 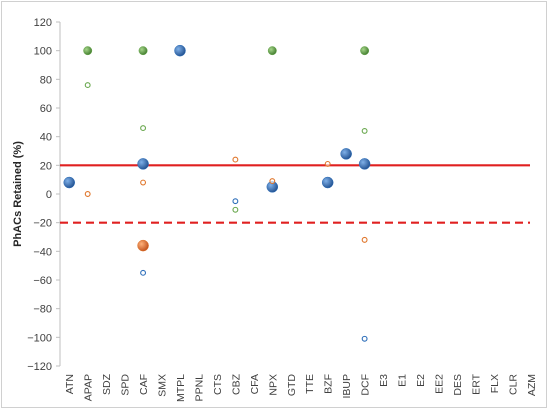 I want to click on x-tick-label: CLR, so click(x=513, y=384).